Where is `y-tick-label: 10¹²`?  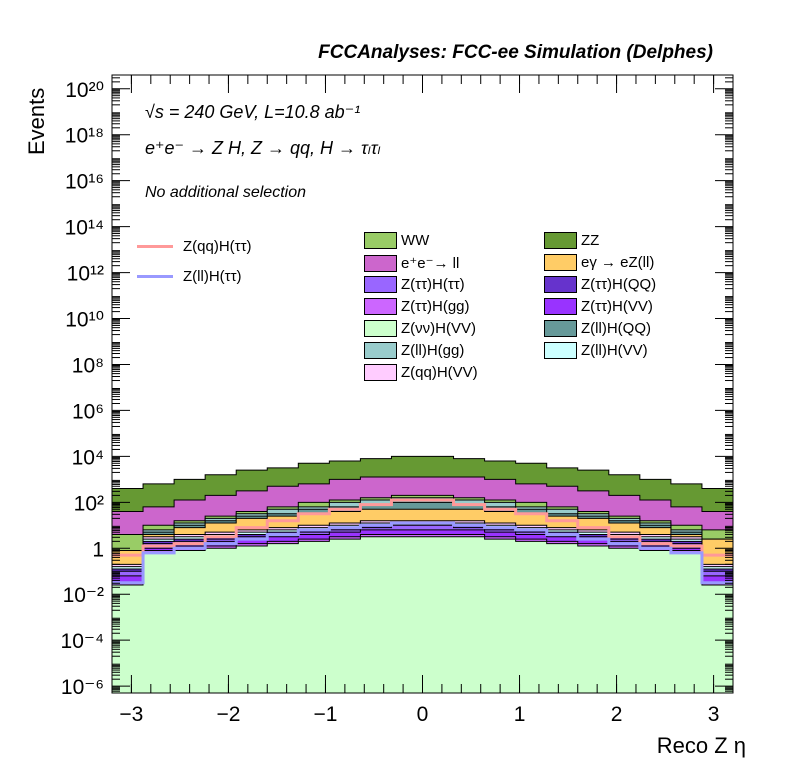 y-tick-label: 10¹² is located at coordinates (85, 274).